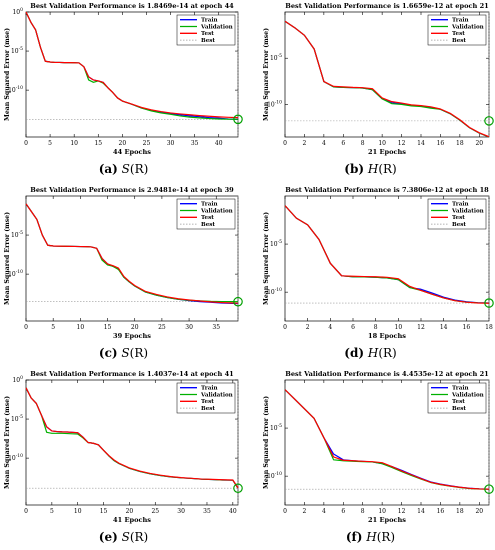 The width and height of the screenshot is (495, 550). What do you see at coordinates (324, 511) in the screenshot?
I see `x-tick-label: 4` at bounding box center [324, 511].